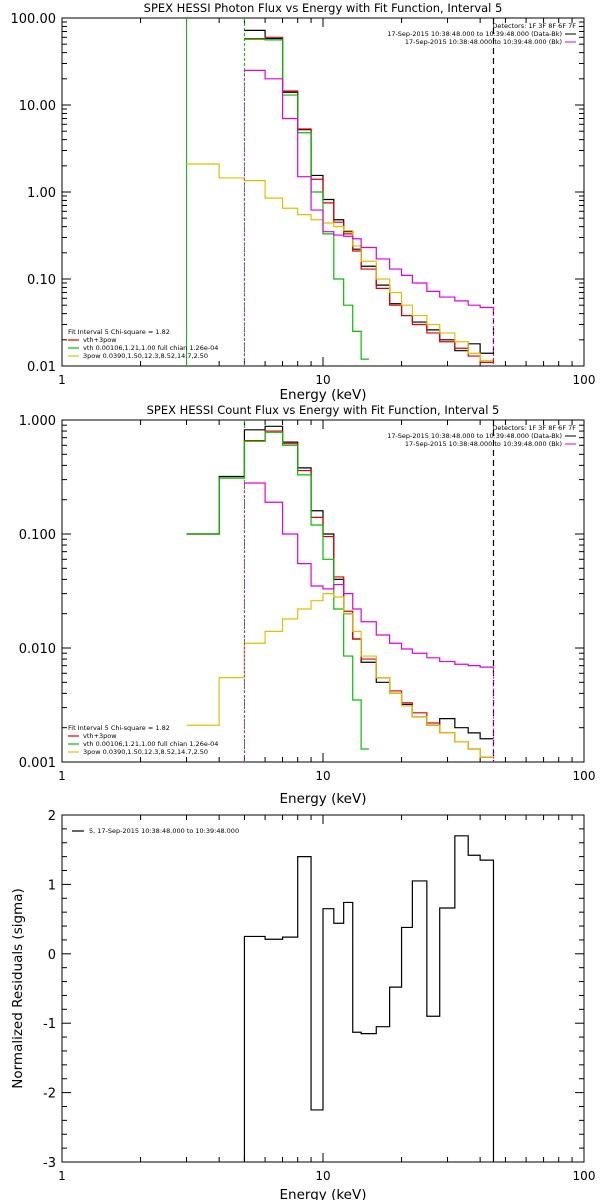 The width and height of the screenshot is (600, 1200). I want to click on y-tick-label: -3, so click(49, 1163).